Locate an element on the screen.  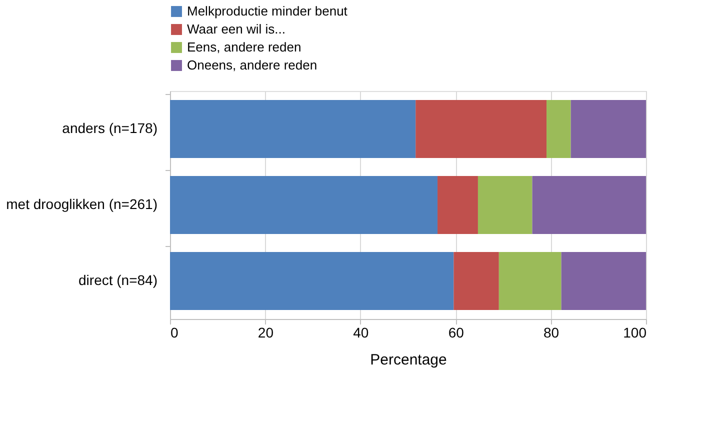
x-tick-label: 0 is located at coordinates (174, 332).